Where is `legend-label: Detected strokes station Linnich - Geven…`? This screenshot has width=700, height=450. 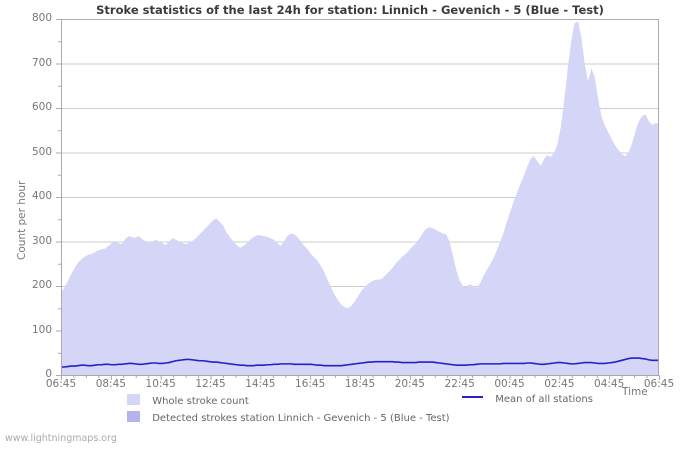
legend-label: Detected strokes station Linnich - Geven… is located at coordinates (301, 418).